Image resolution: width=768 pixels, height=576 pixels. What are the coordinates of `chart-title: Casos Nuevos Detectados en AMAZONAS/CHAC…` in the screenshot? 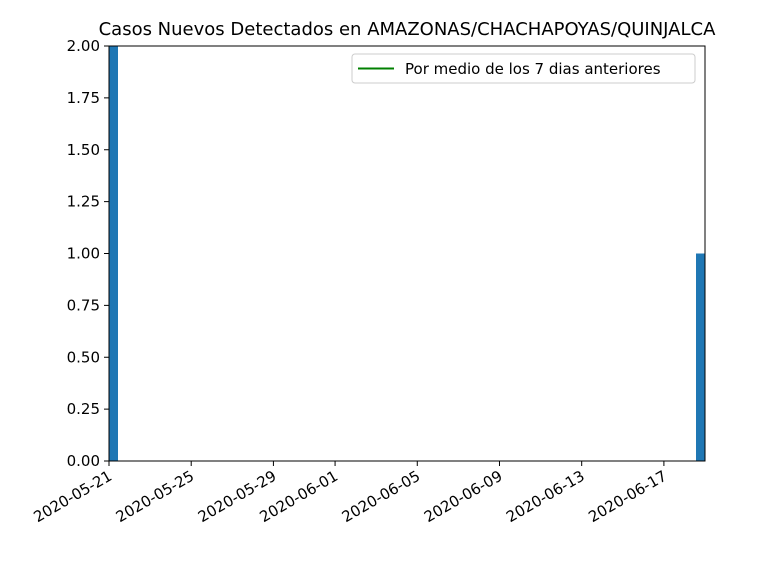 It's located at (407, 29).